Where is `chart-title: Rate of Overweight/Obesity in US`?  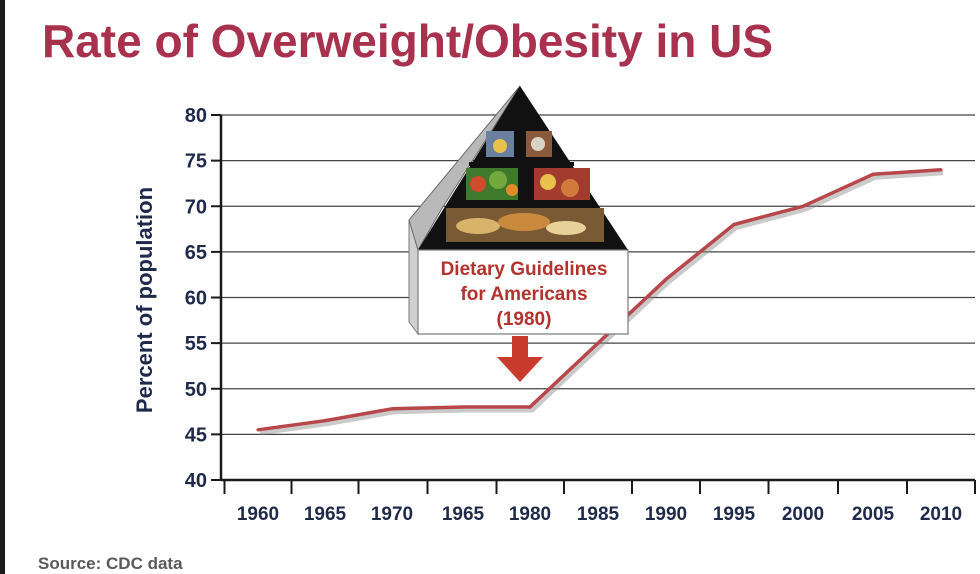
chart-title: Rate of Overweight/Obesity in US is located at coordinates (408, 41).